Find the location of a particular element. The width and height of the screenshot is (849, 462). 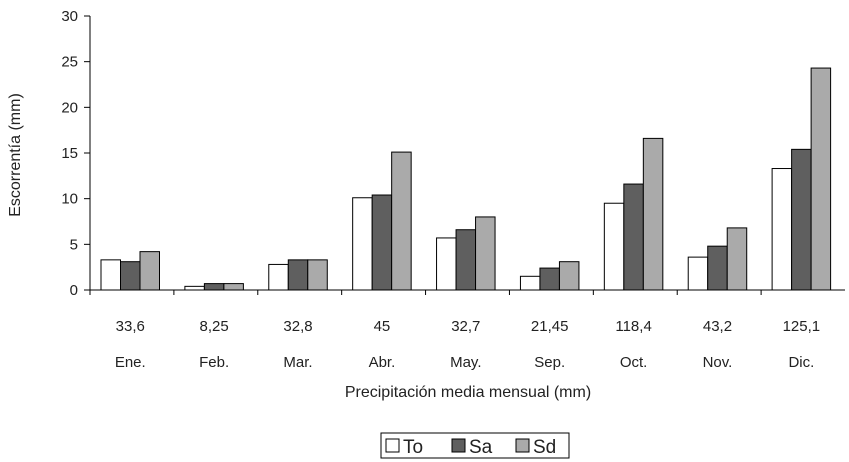

month-label: Oct. is located at coordinates (634, 362).